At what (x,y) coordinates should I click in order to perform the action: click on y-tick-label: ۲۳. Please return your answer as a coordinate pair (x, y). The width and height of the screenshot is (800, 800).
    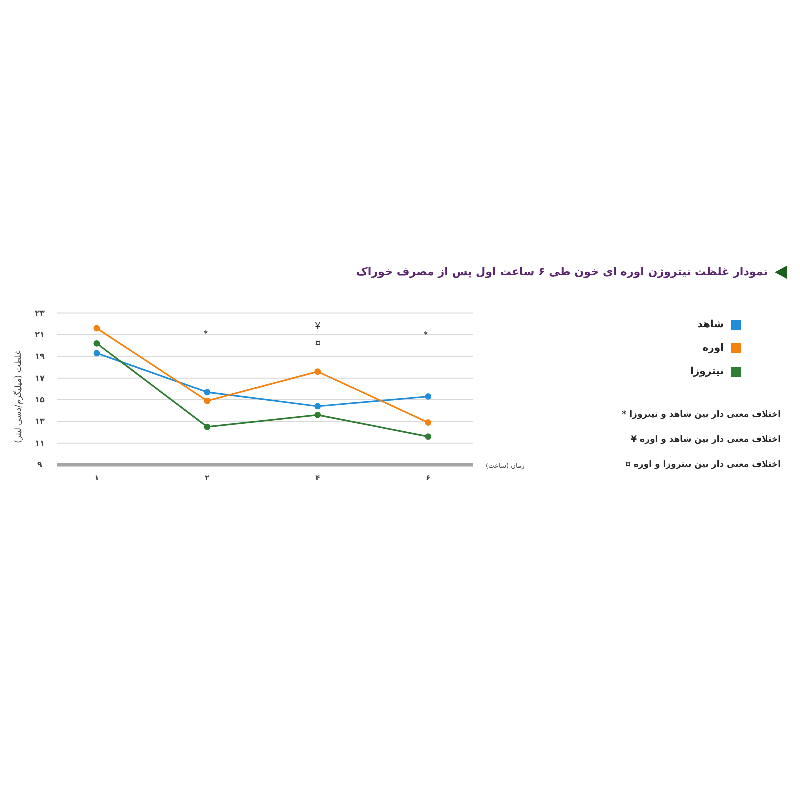
    Looking at the image, I should click on (40, 313).